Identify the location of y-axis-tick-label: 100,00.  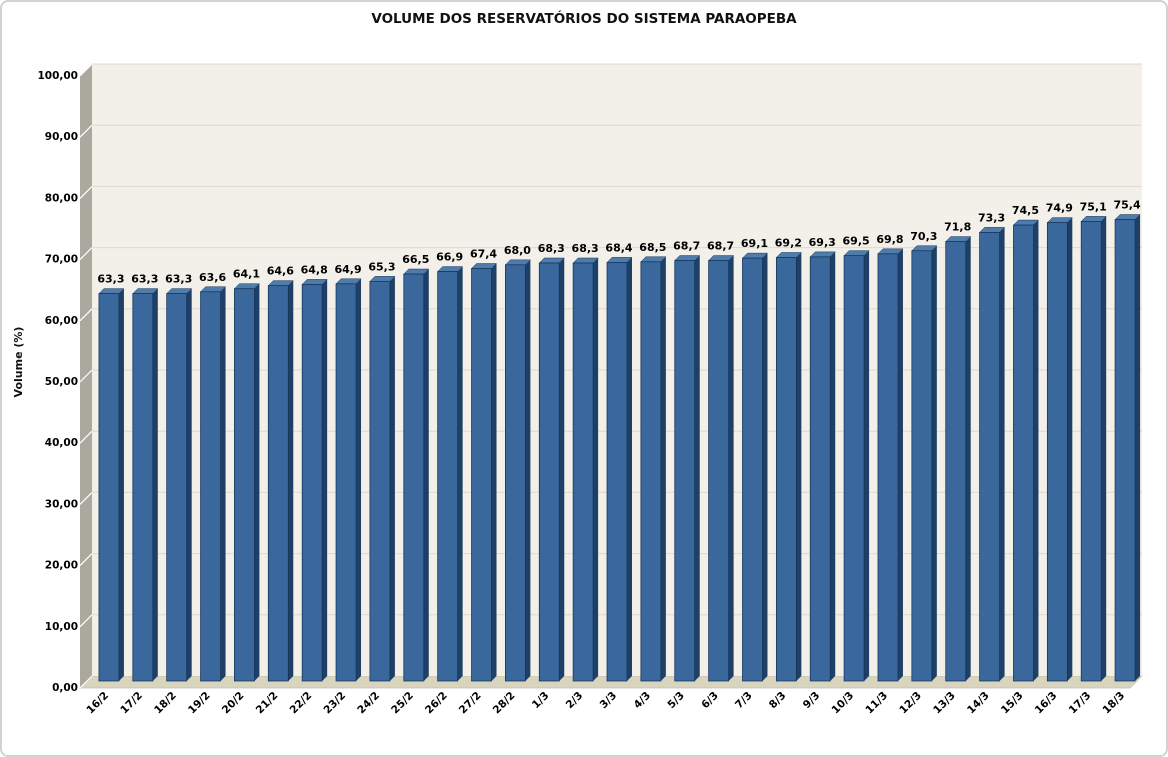
(57, 76).